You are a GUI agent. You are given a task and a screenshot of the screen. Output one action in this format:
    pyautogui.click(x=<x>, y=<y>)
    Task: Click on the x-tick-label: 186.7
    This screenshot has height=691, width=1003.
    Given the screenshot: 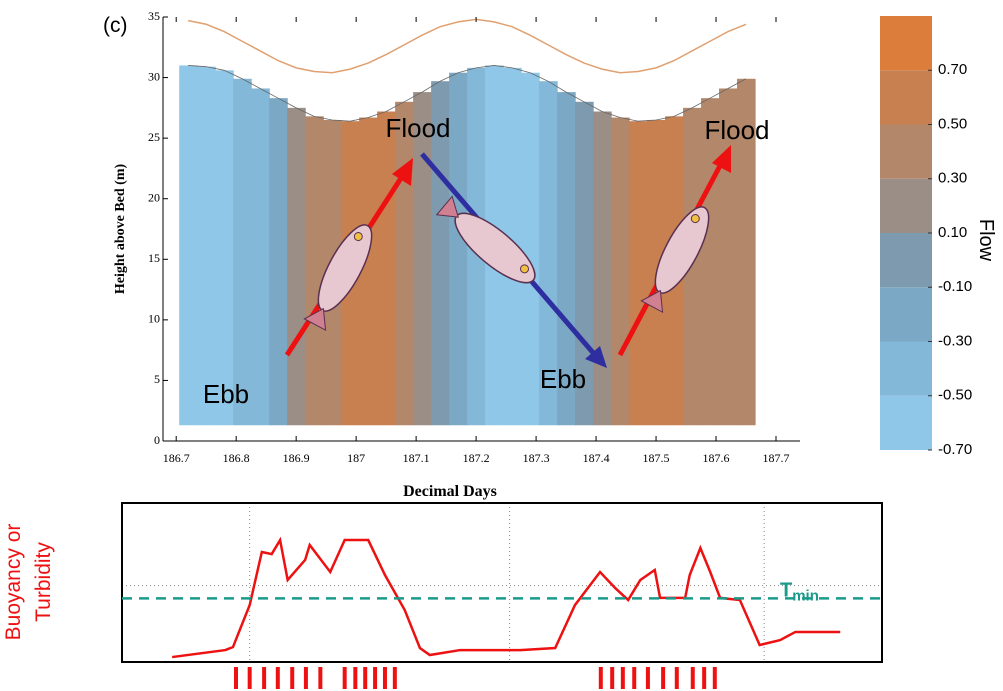 What is the action you would take?
    pyautogui.click(x=176, y=458)
    